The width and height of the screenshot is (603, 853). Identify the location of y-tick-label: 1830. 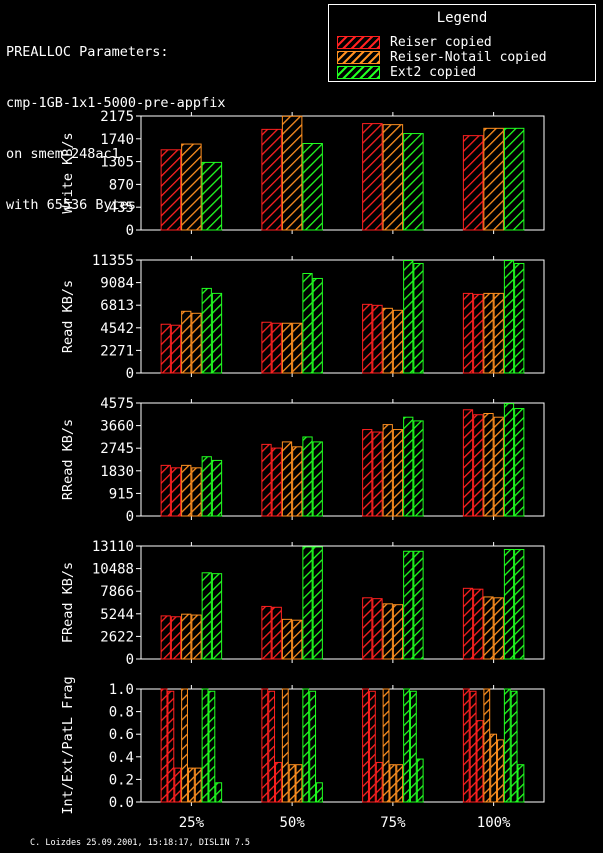
(117, 472).